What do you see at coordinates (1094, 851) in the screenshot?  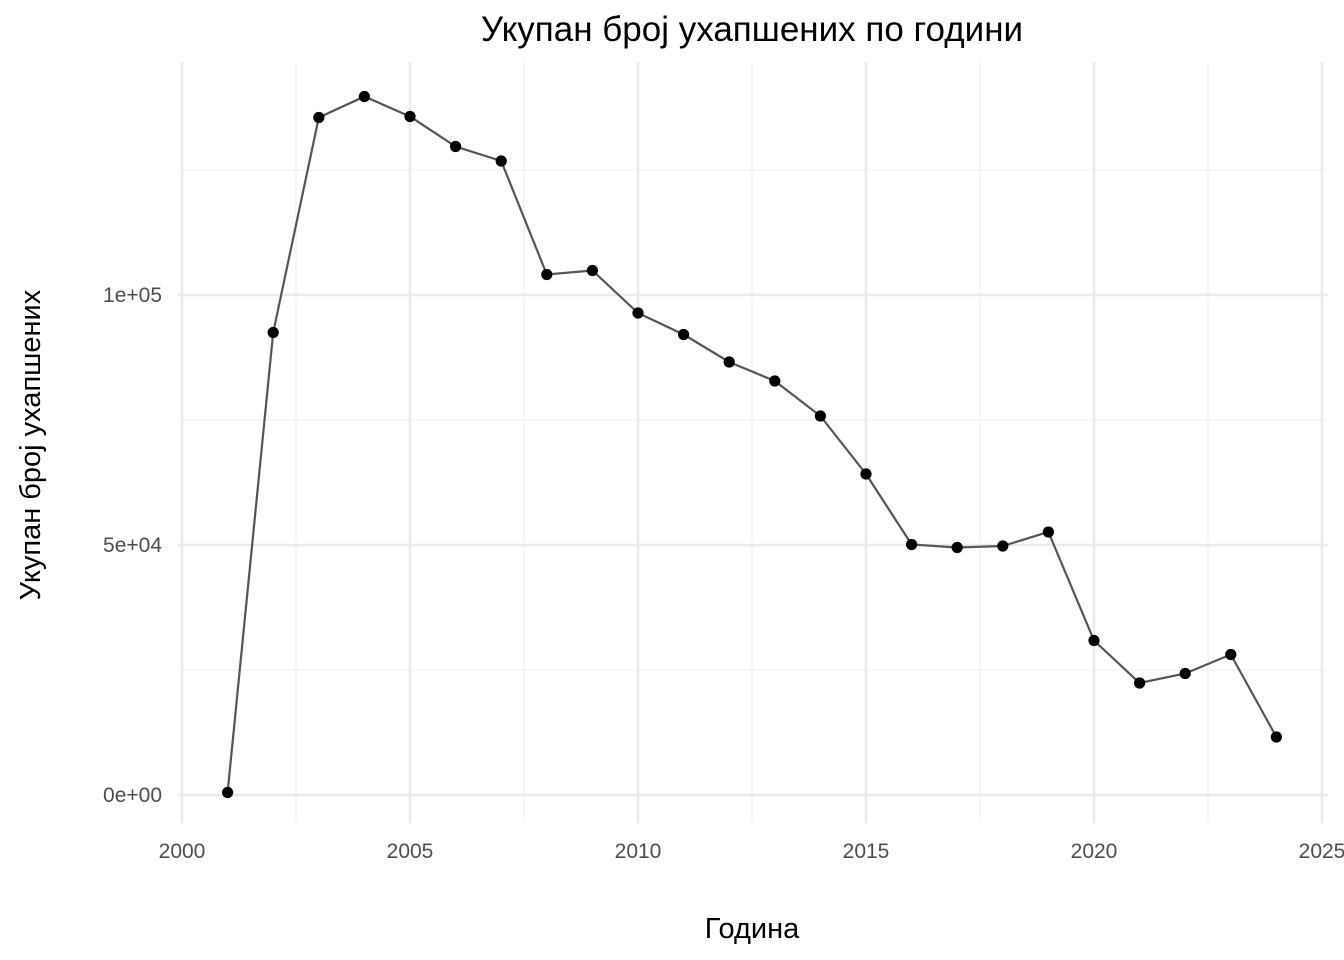 I see `x-tick-label: 2020` at bounding box center [1094, 851].